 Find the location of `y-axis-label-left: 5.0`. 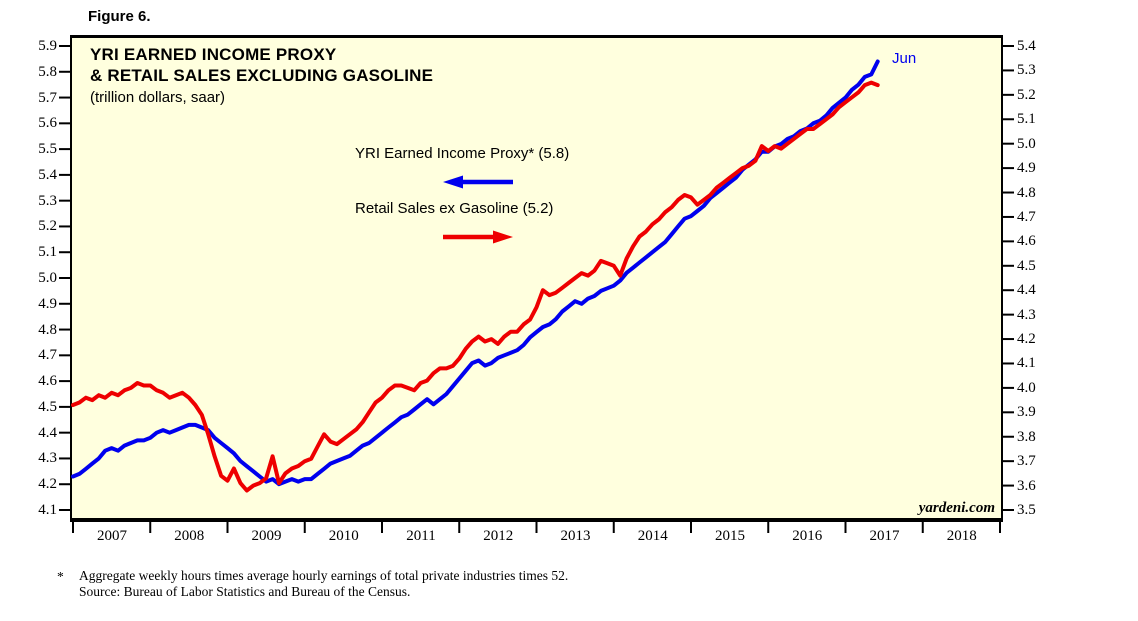

y-axis-label-left: 5.0 is located at coordinates (47, 278).